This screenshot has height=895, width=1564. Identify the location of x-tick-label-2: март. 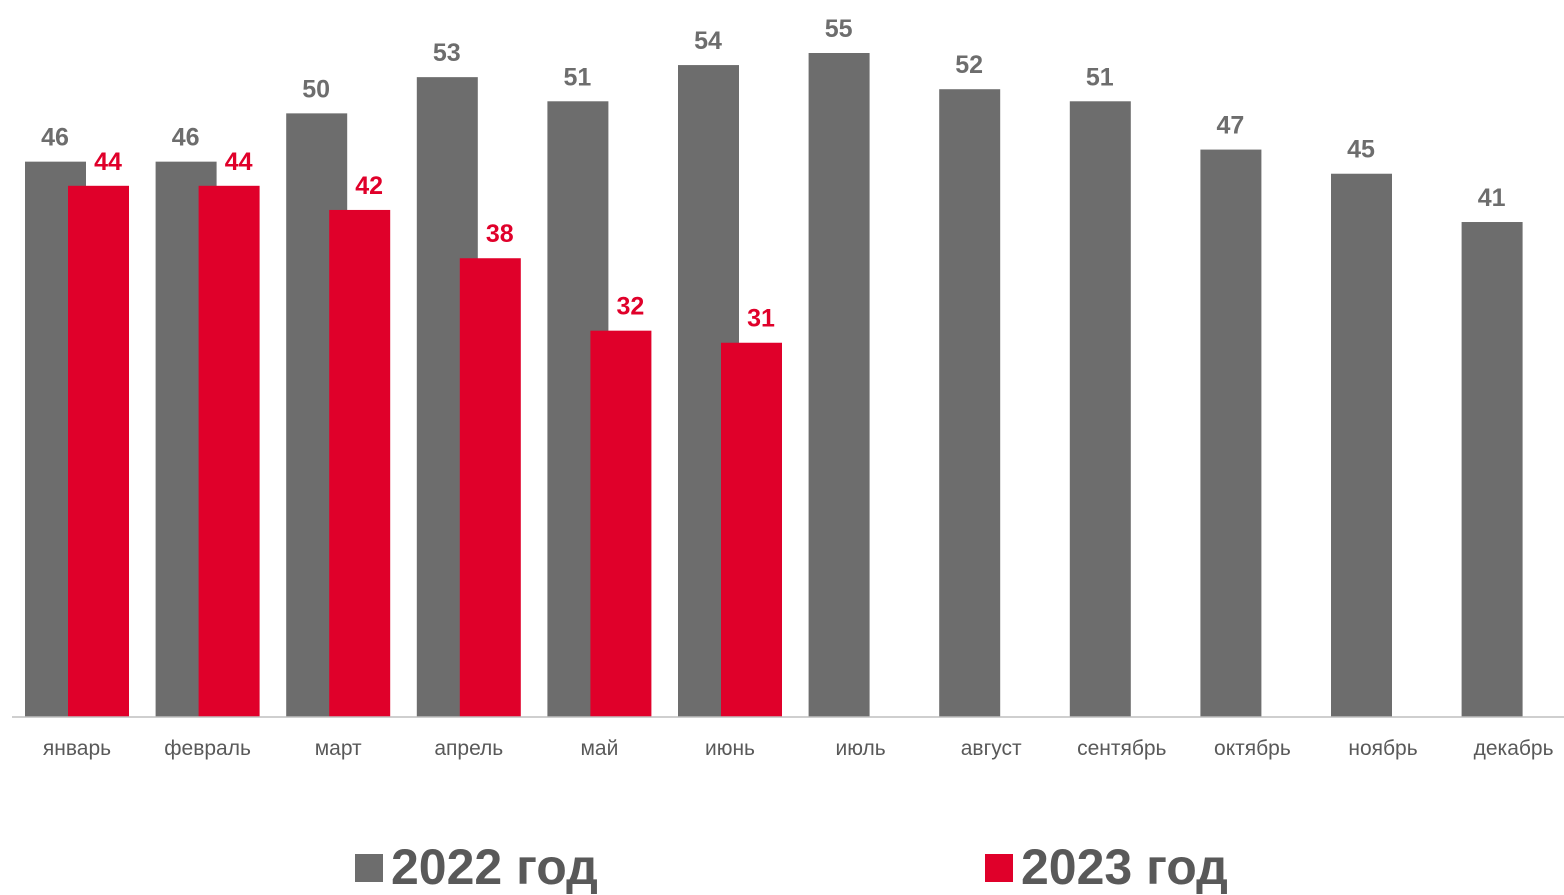
(338, 748).